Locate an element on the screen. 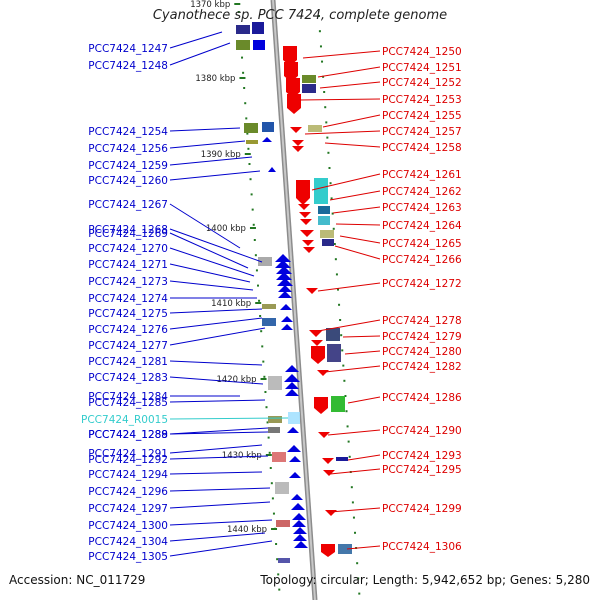 The image size is (600, 600). gene-label-left: PCC7424_1285 is located at coordinates (128, 403).